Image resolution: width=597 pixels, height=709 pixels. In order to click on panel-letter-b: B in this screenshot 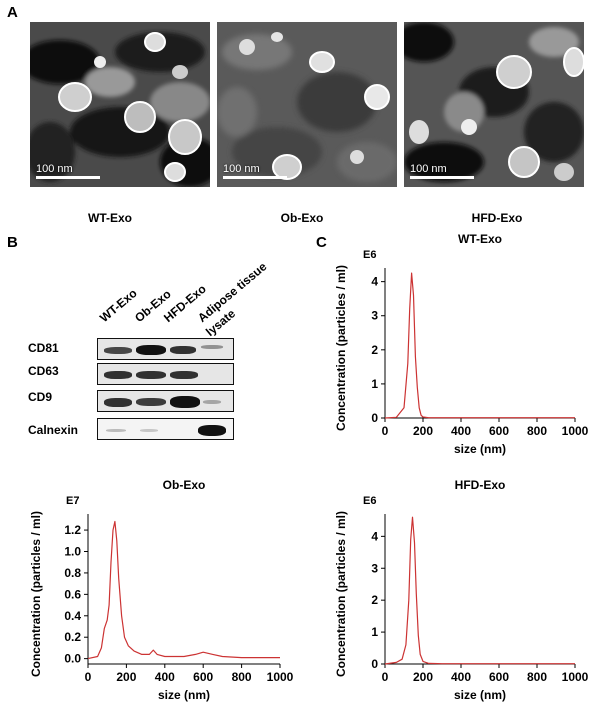, I will do `click(12, 242)`.